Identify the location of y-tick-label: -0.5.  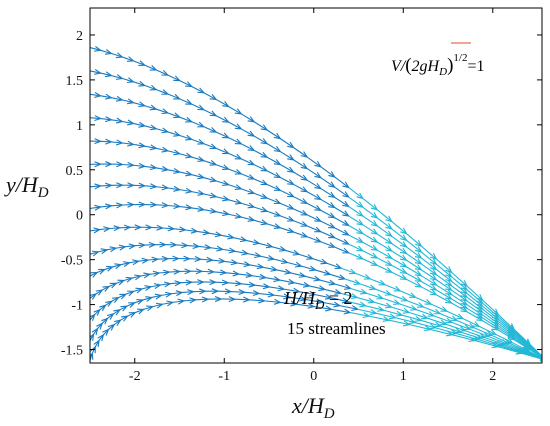
(72, 261).